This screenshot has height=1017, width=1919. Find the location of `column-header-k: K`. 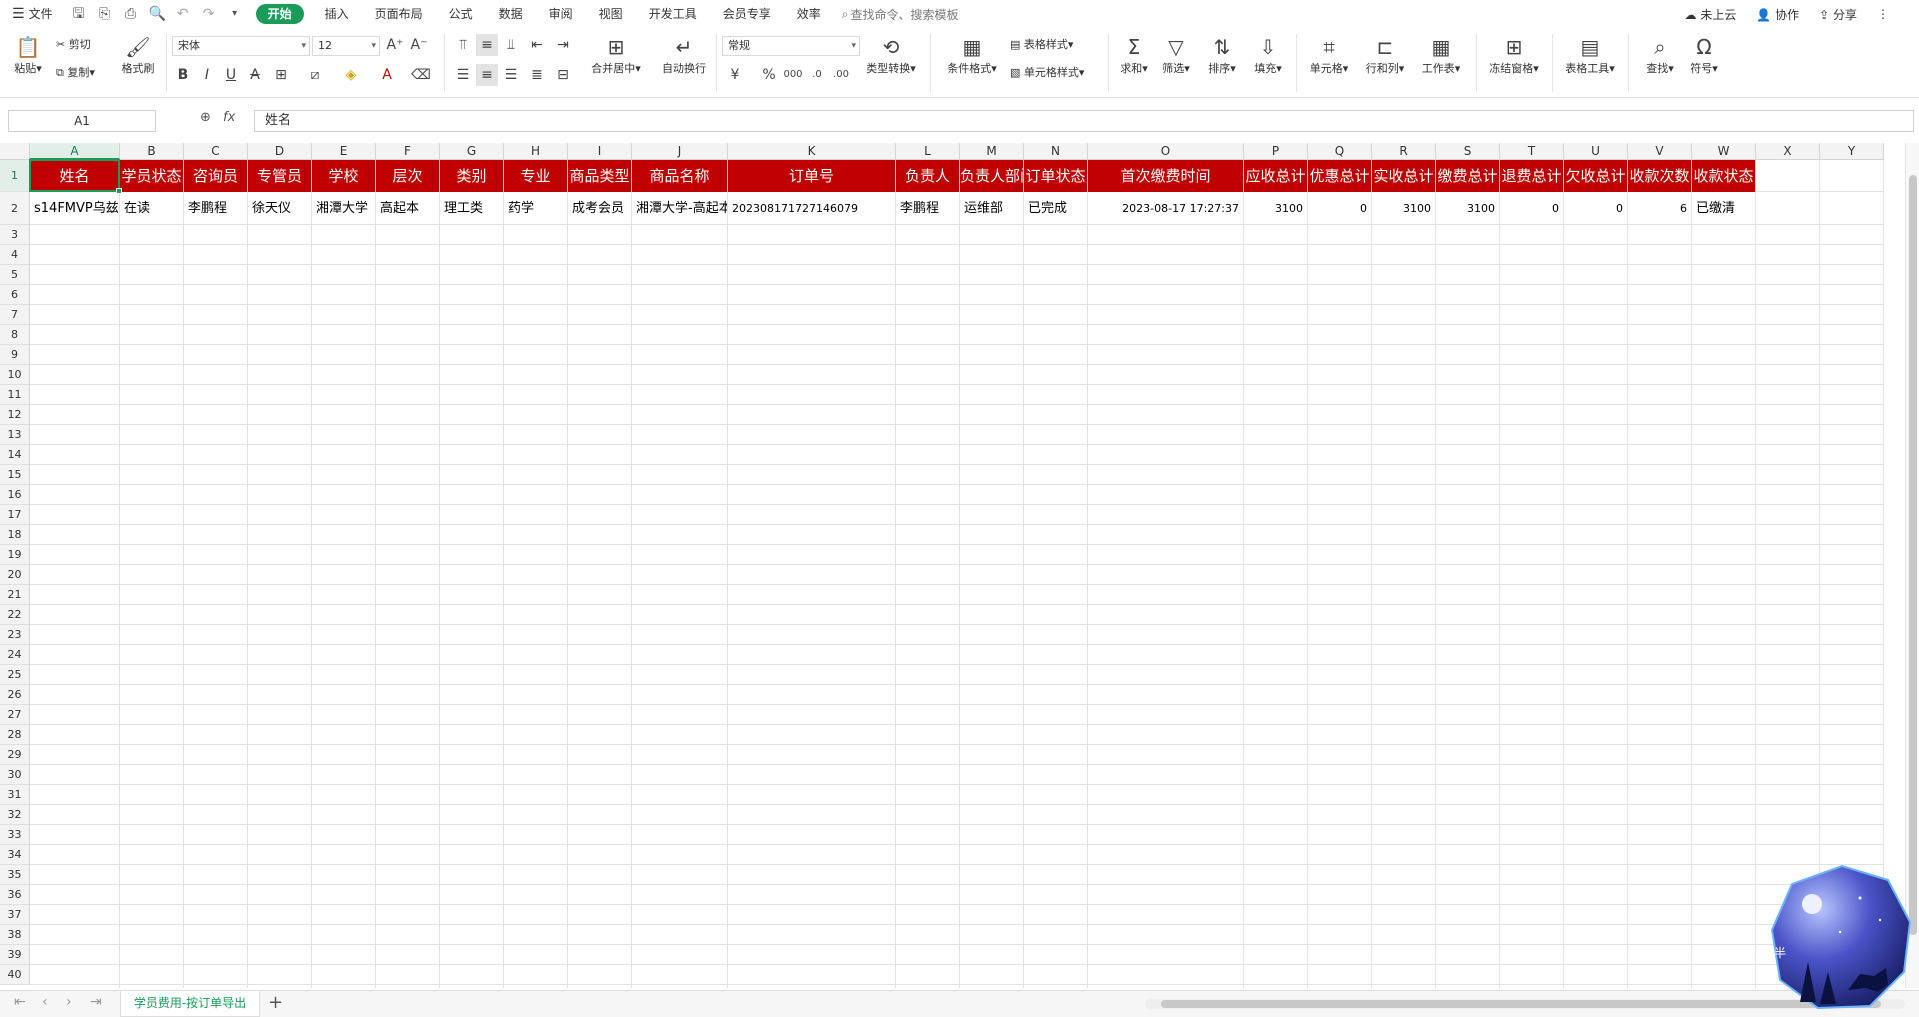

column-header-k: K is located at coordinates (812, 151).